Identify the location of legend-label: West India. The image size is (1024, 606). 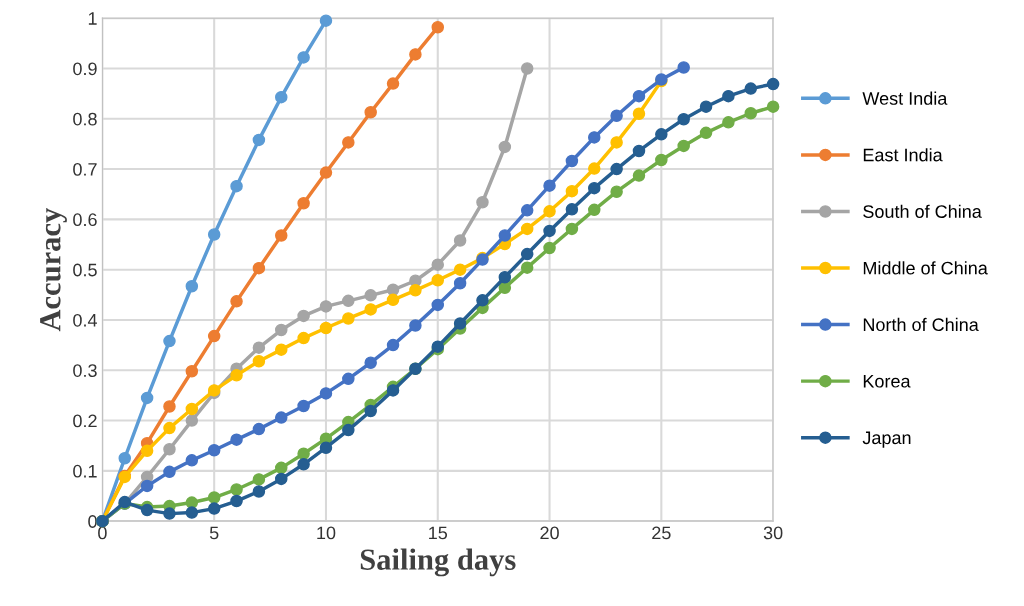
(905, 98).